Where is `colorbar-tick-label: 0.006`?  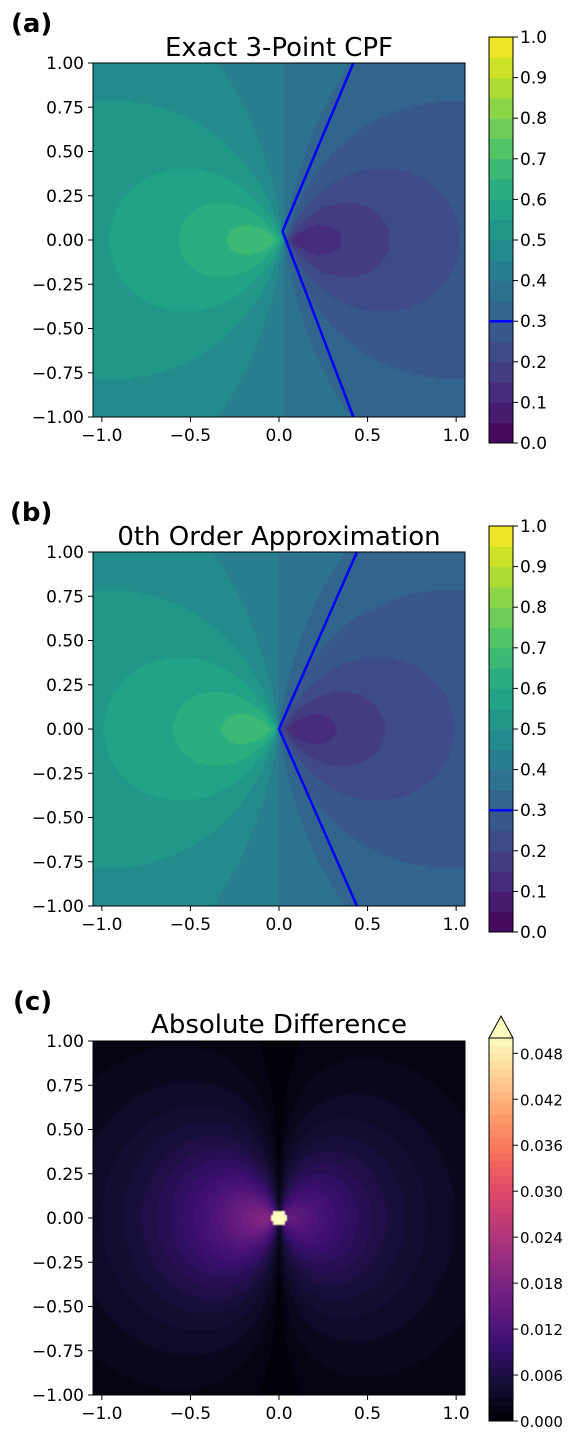
colorbar-tick-label: 0.006 is located at coordinates (541, 1376).